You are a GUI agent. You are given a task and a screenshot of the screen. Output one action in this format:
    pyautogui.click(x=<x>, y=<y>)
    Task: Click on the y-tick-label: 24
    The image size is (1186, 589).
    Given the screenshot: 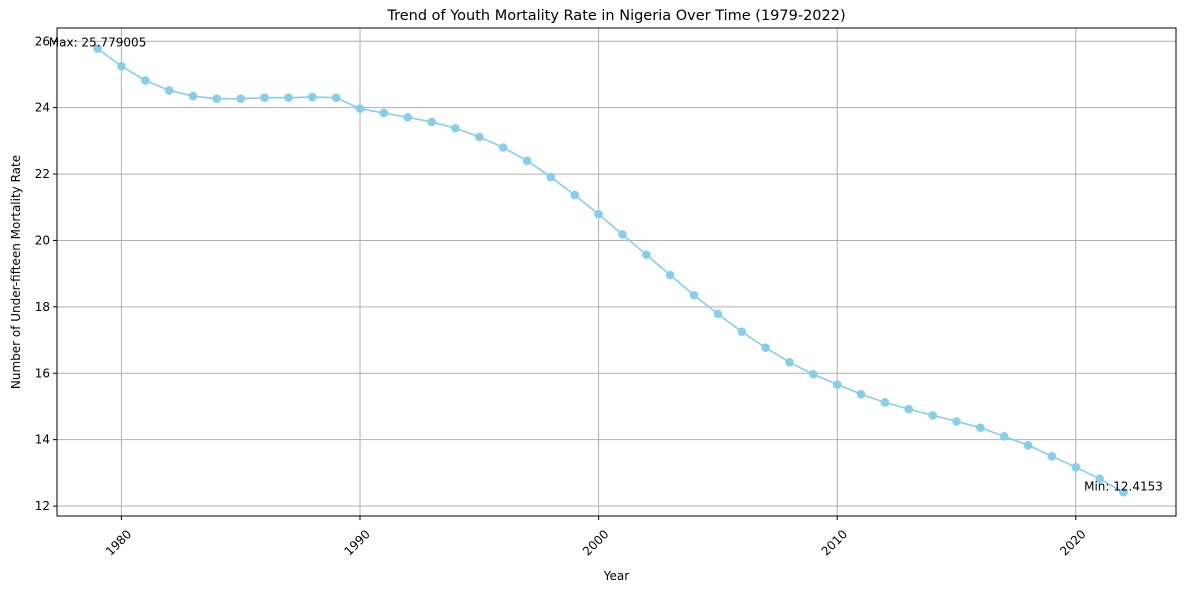 What is the action you would take?
    pyautogui.click(x=42, y=108)
    